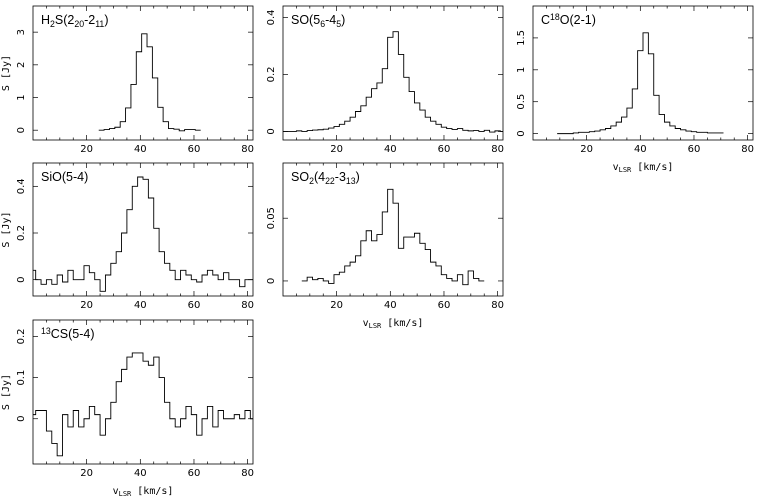  I want to click on spectrum-panel-2: 20 40 60 80 0 0.2 0.4 SO(56-45), so click(385, 80).